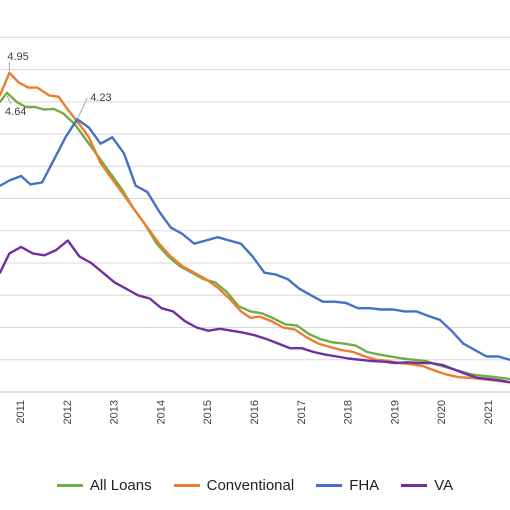 This screenshot has width=510, height=510. What do you see at coordinates (15, 112) in the screenshot?
I see `data-label: 4.64` at bounding box center [15, 112].